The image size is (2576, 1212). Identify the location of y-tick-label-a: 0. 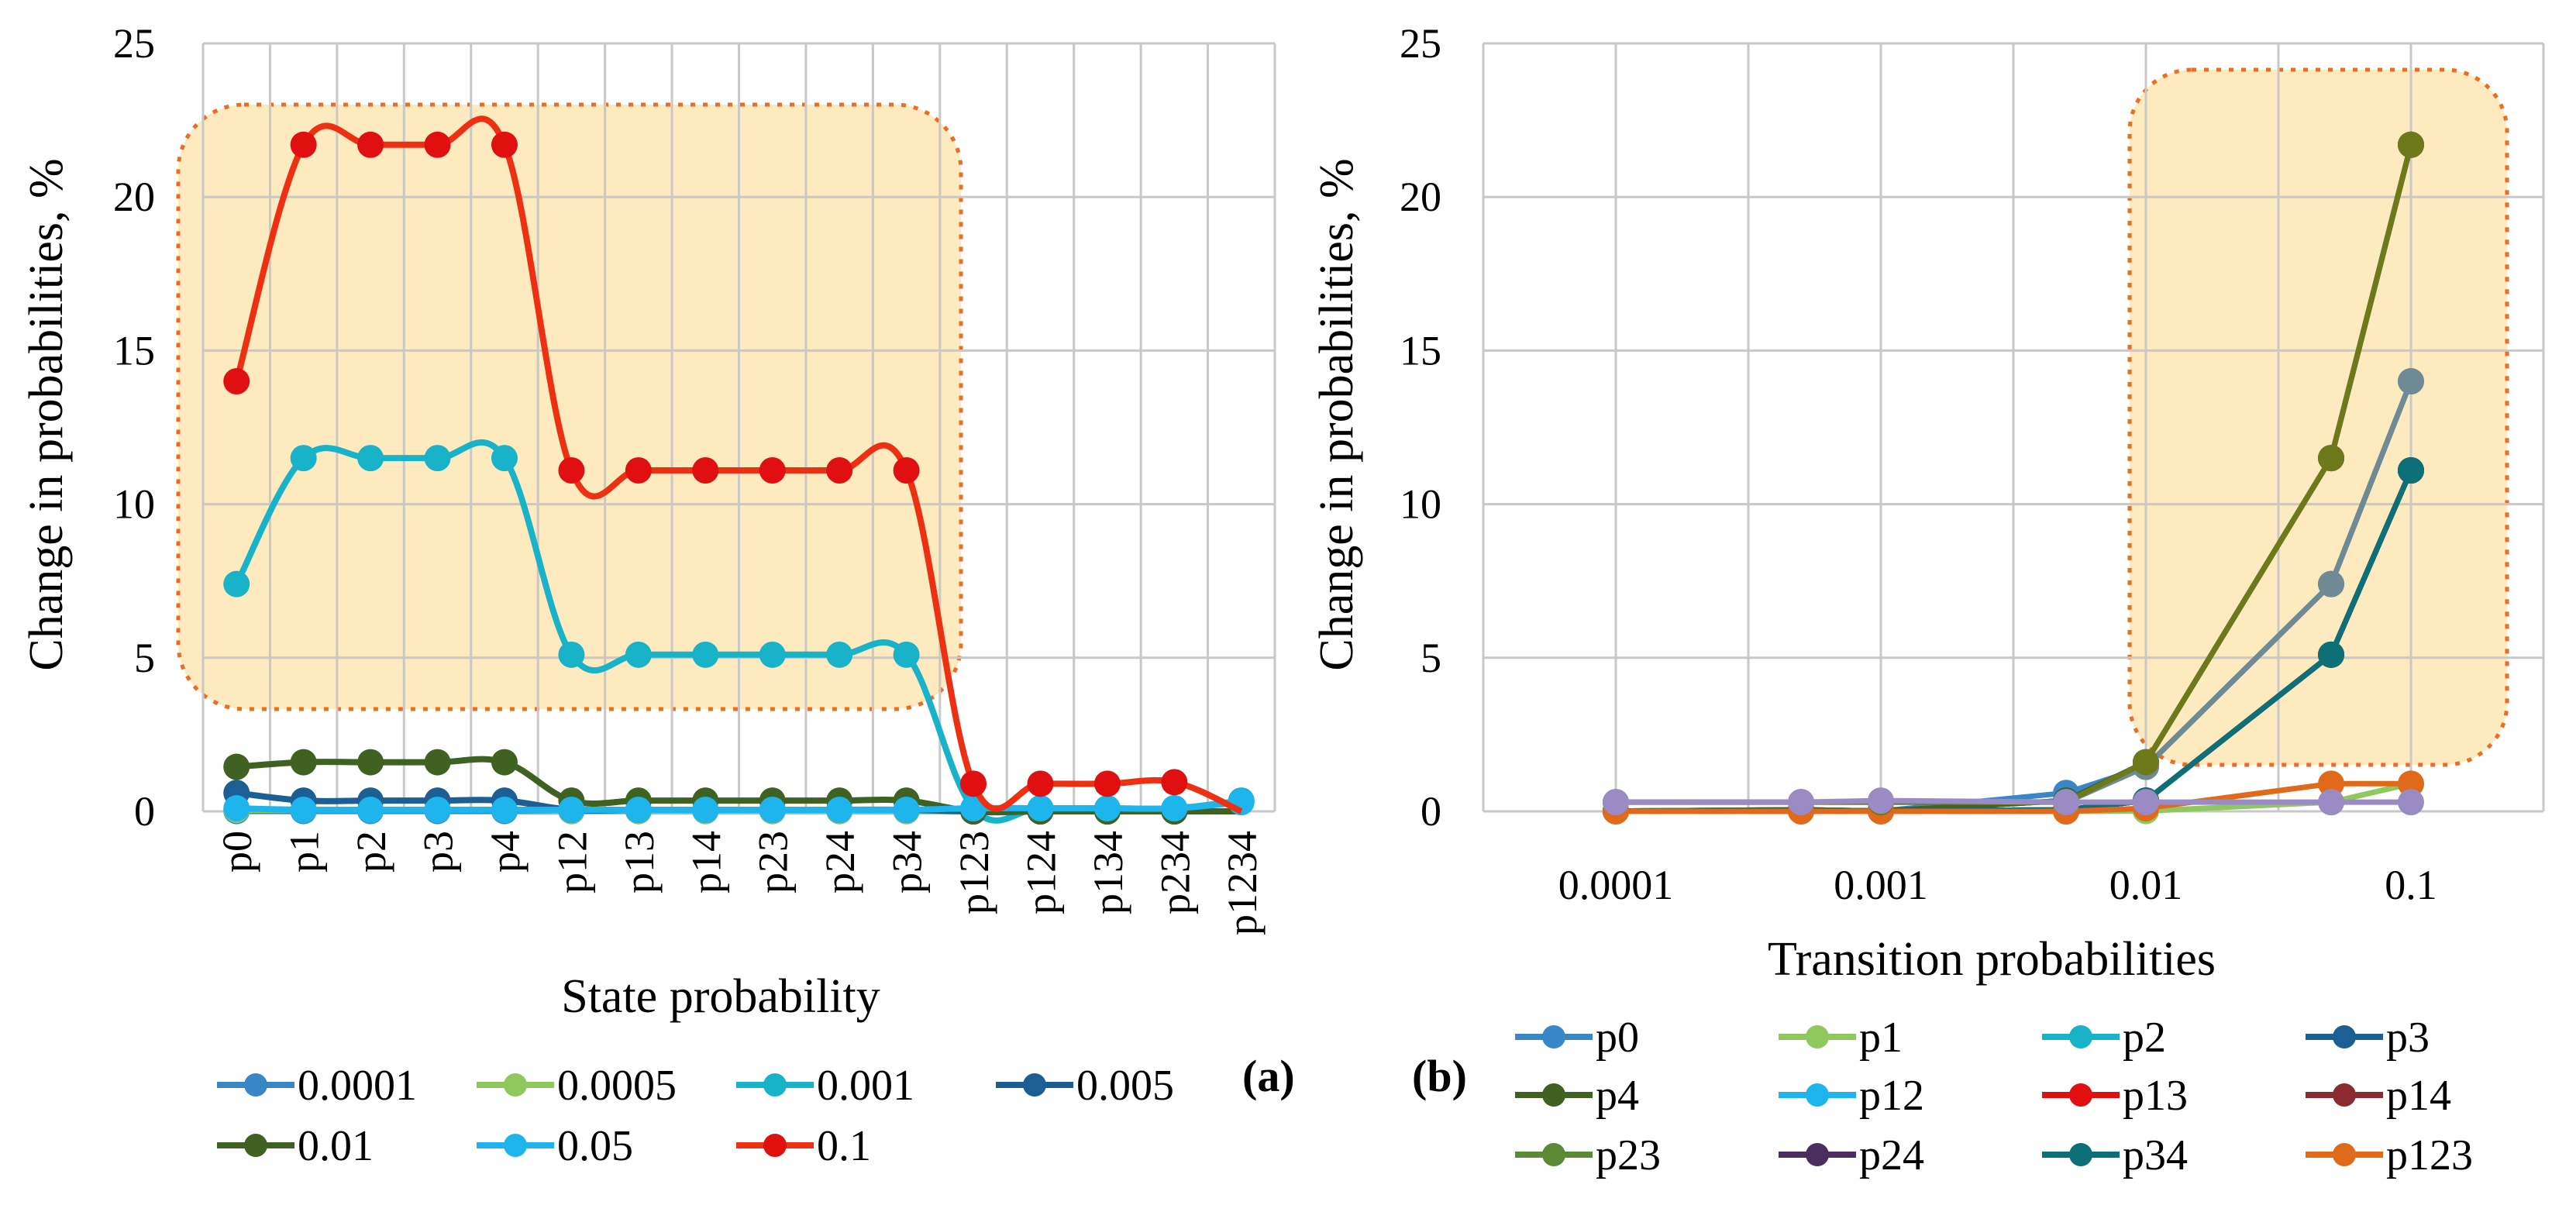
(144, 811).